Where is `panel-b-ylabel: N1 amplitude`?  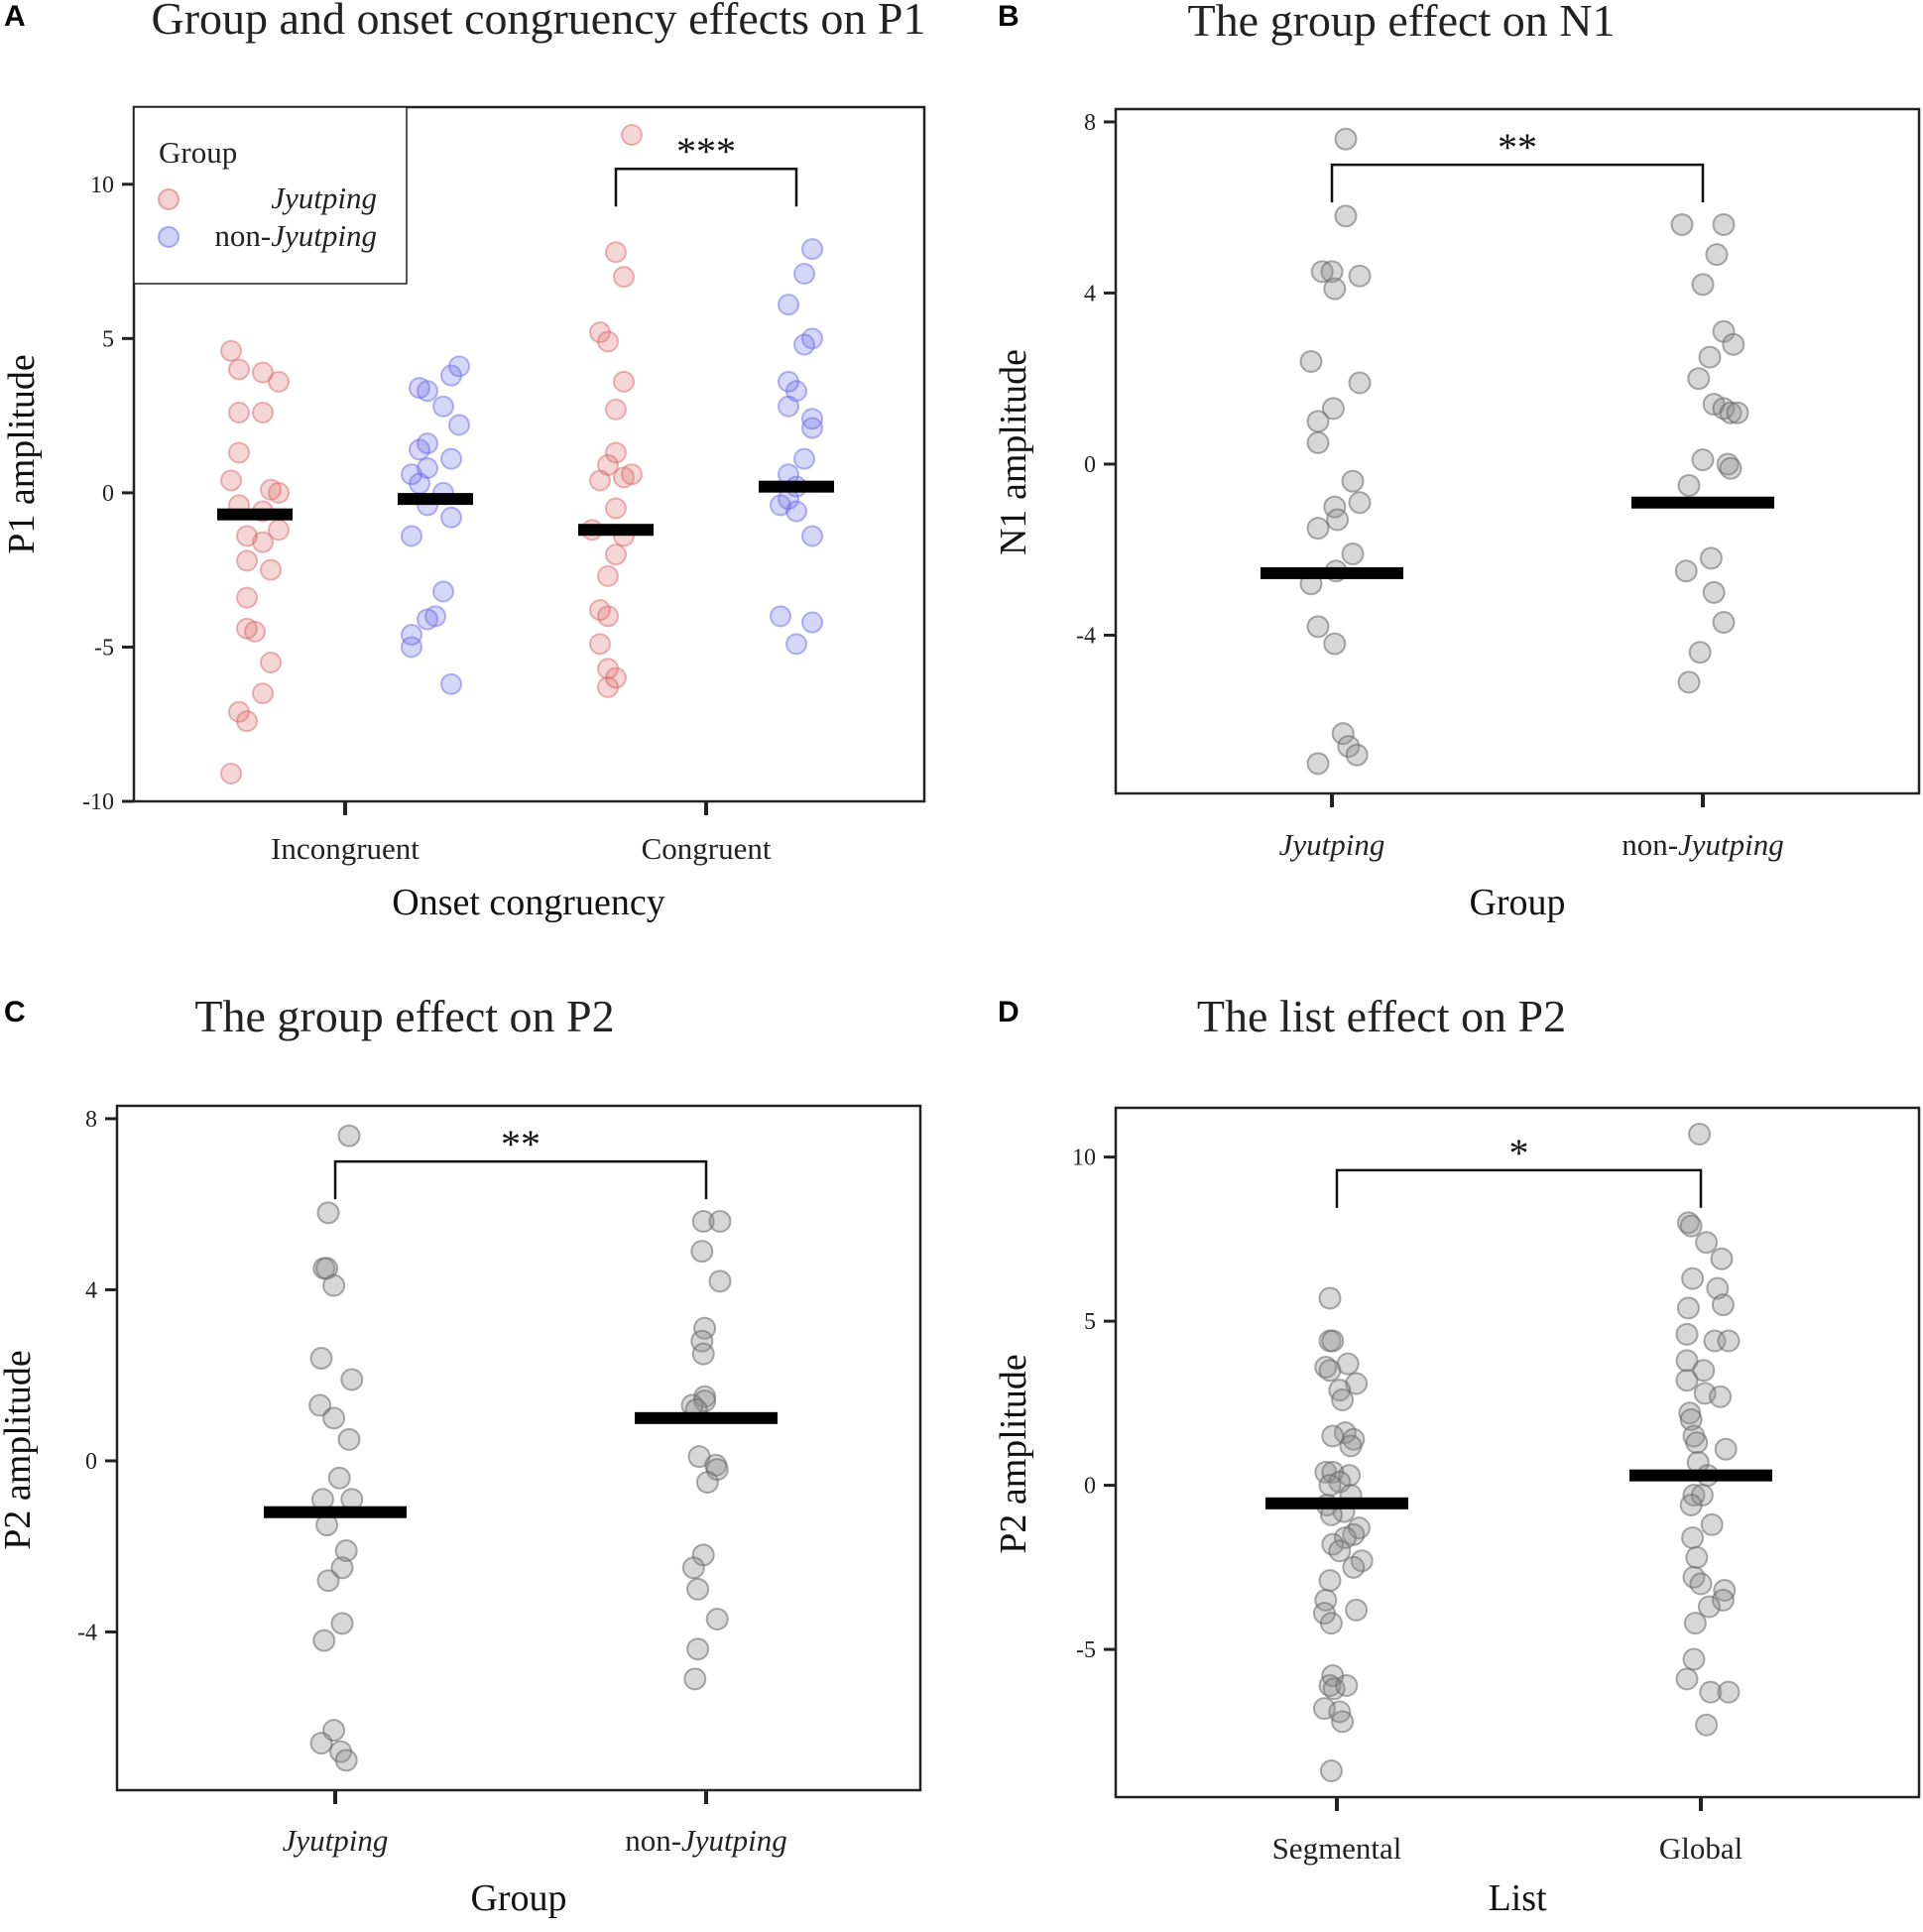
panel-b-ylabel: N1 amplitude is located at coordinates (1014, 452).